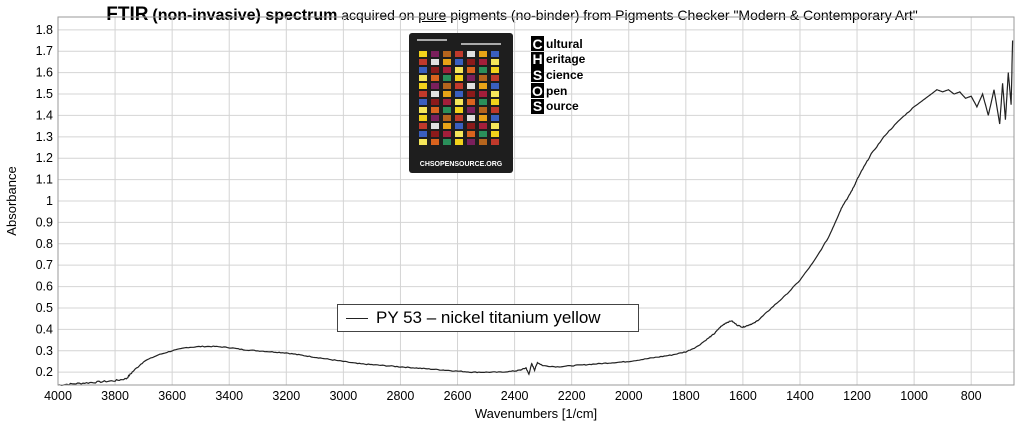 The image size is (1024, 429). What do you see at coordinates (286, 396) in the screenshot?
I see `x-tick-label: 3200` at bounding box center [286, 396].